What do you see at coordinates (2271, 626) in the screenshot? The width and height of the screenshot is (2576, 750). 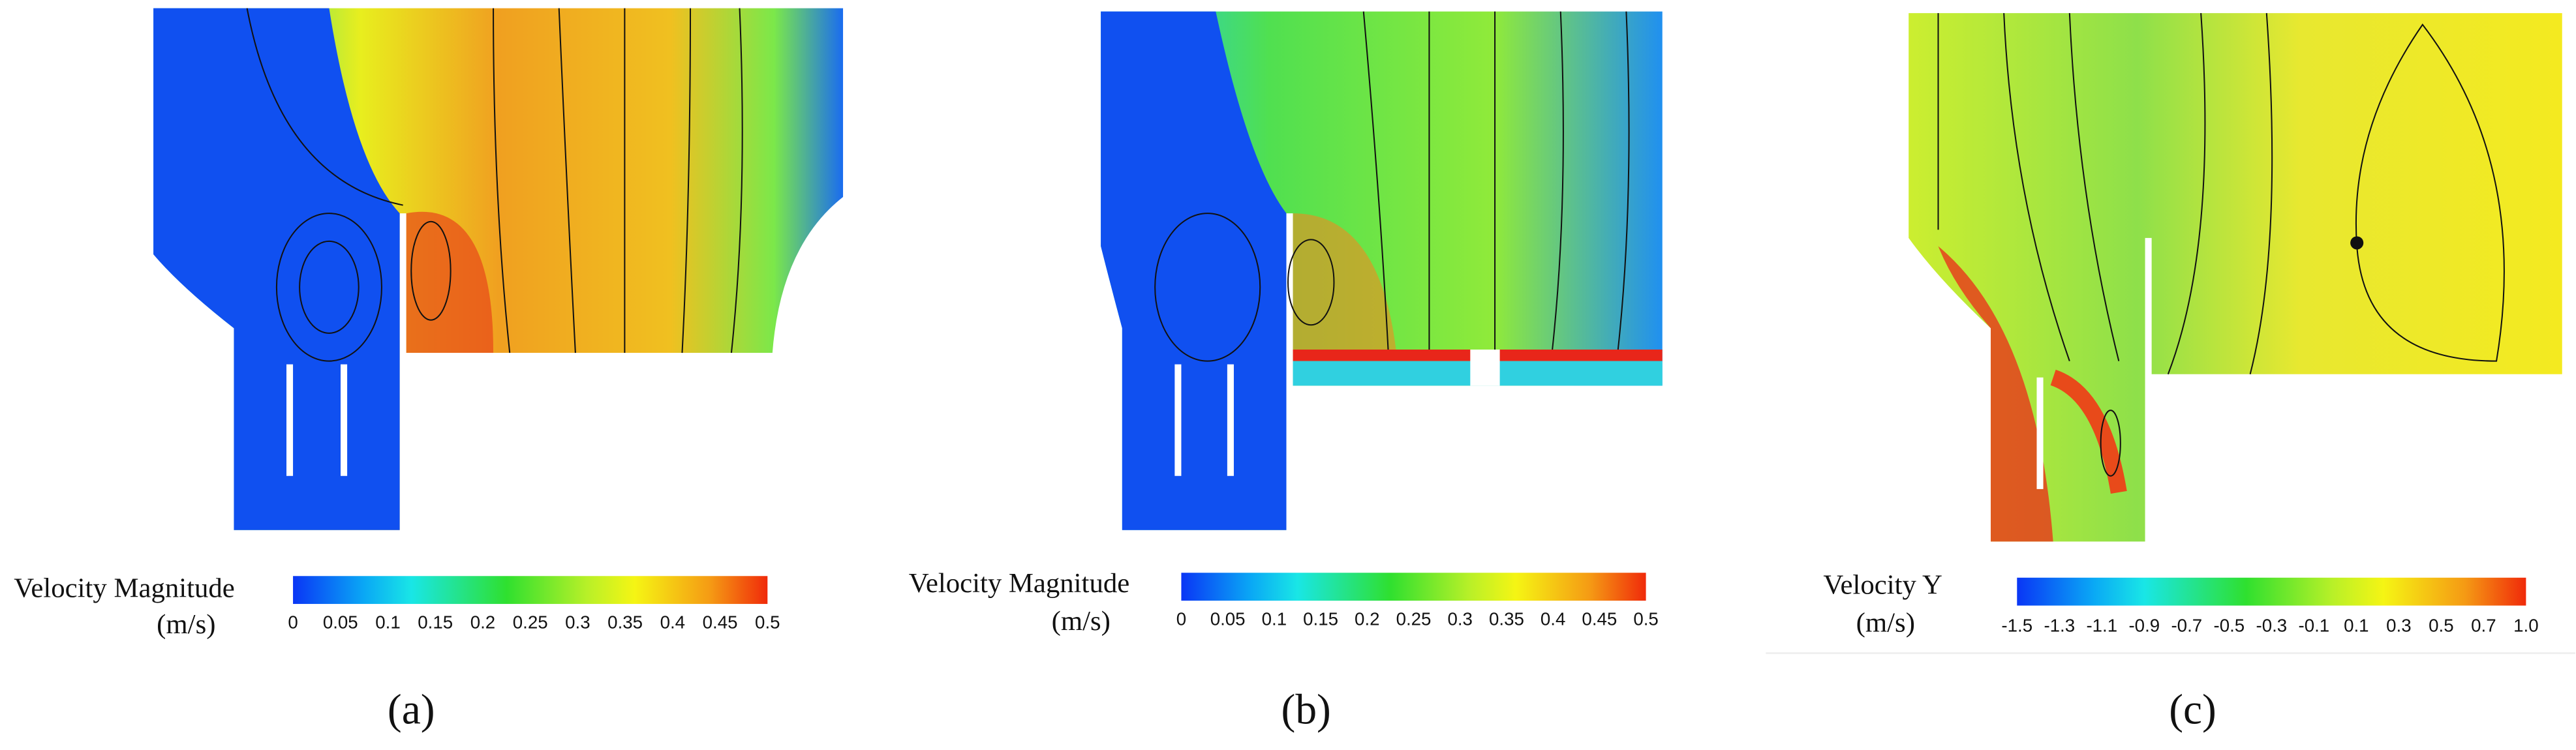 I see `colorbar-tick-label: -0.3` at bounding box center [2271, 626].